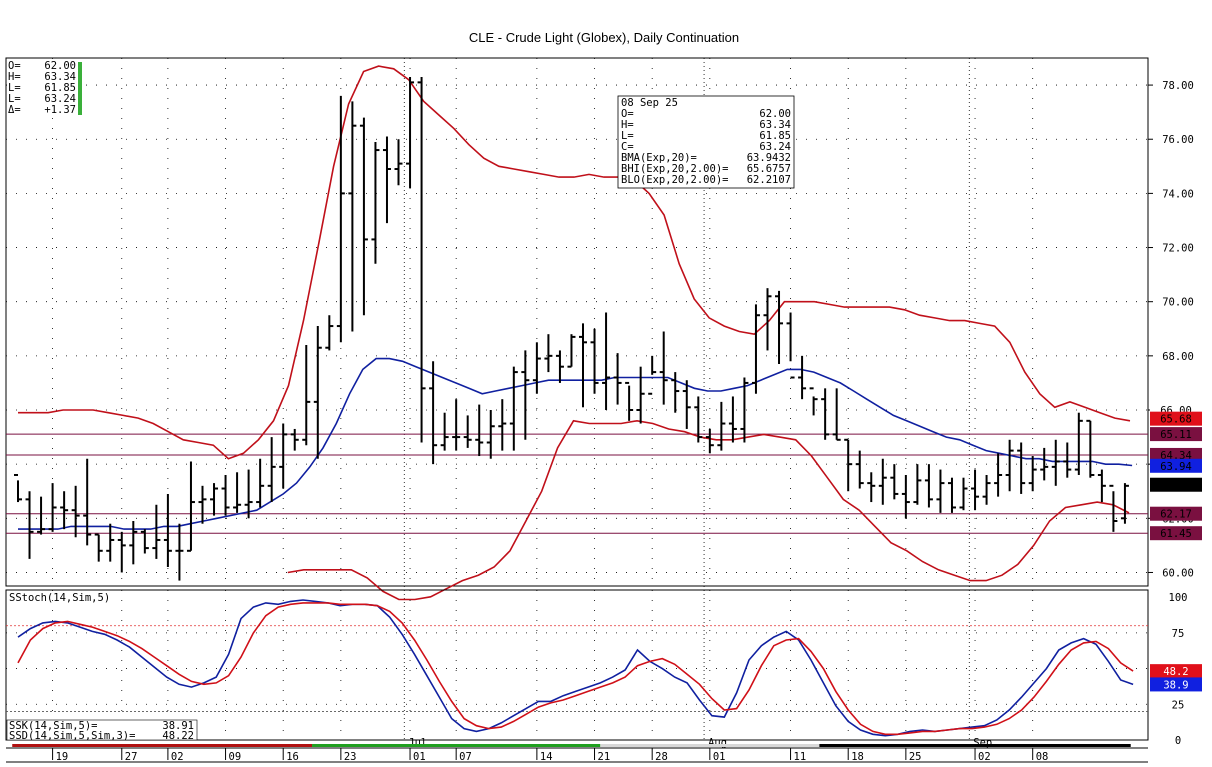 The image size is (1212, 767). Describe the element at coordinates (982, 743) in the screenshot. I see `month-label: Sep` at that location.